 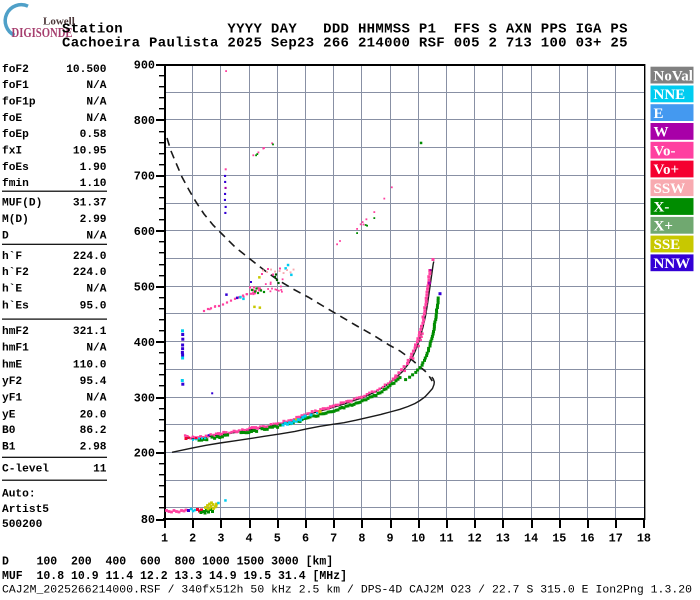 What do you see at coordinates (333, 539) in the screenshot?
I see `svg-text: 7` at bounding box center [333, 539].